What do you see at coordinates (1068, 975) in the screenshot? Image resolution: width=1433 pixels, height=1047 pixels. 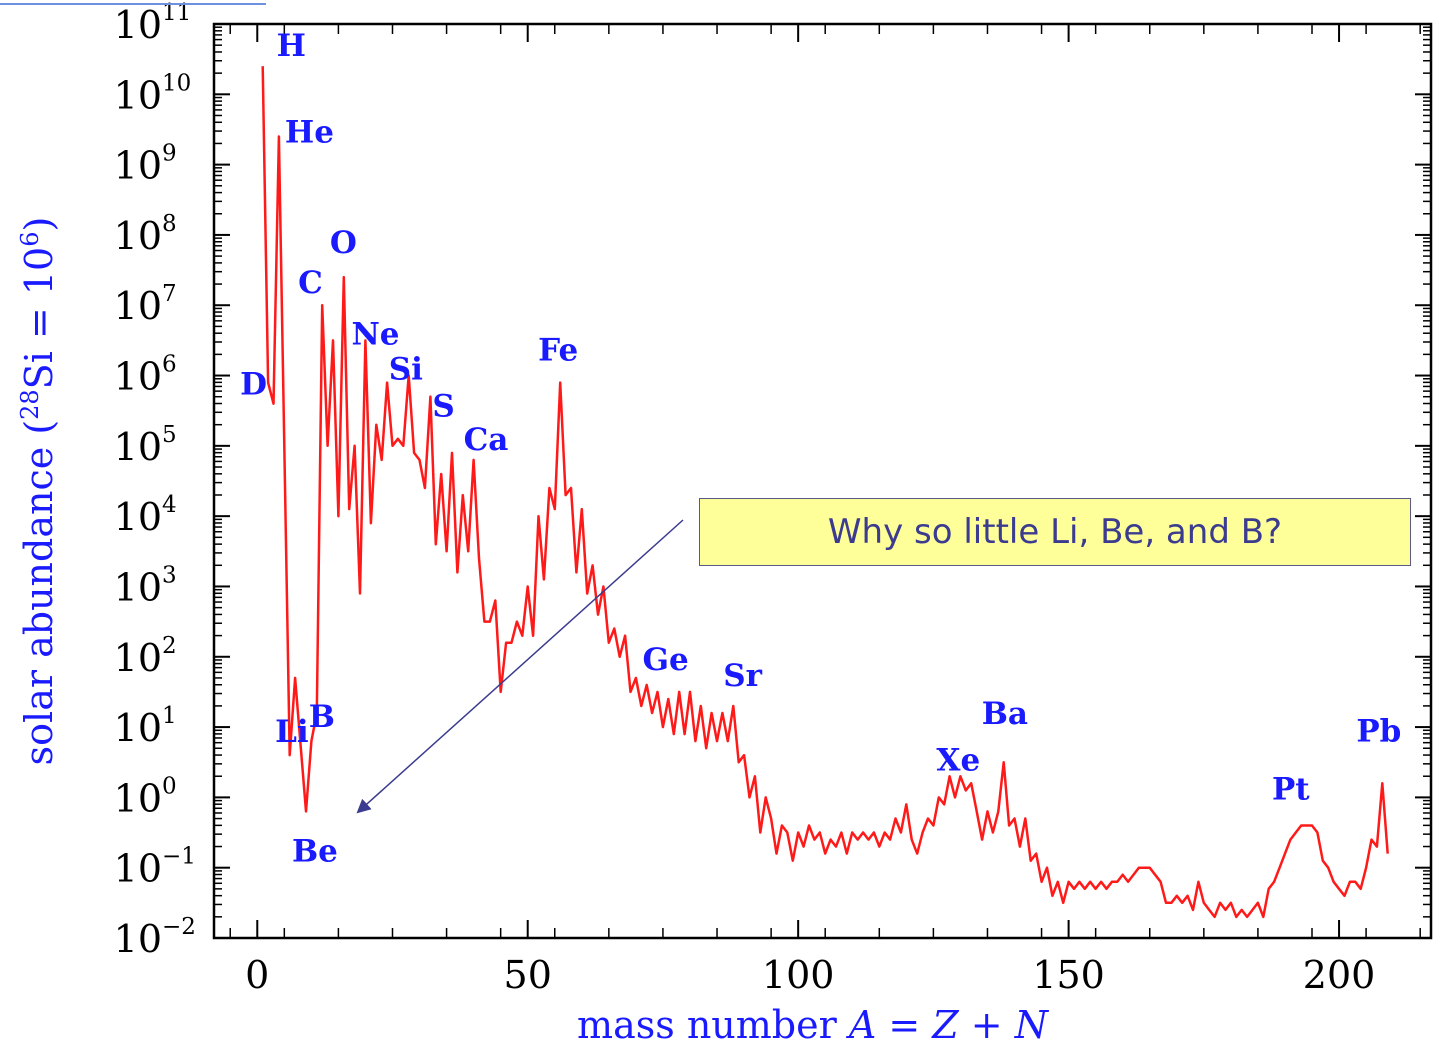 I see `x-tick-label: 150` at bounding box center [1068, 975].